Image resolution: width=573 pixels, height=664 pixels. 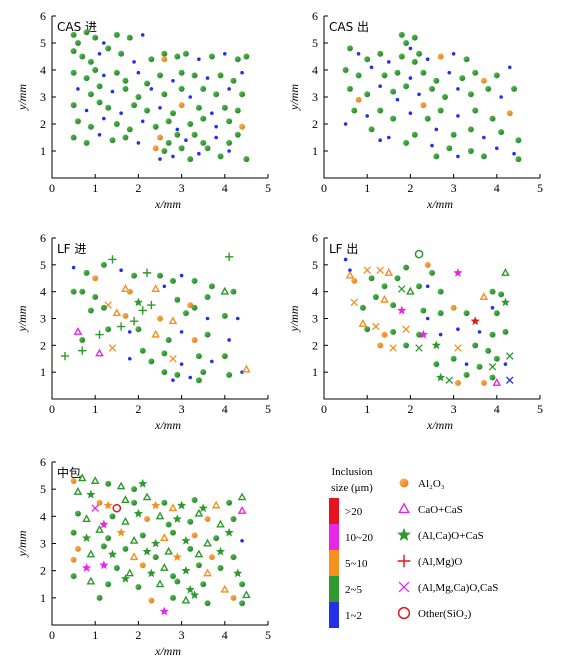 I want to click on size-bin-swatch, so click(x=334, y=537).